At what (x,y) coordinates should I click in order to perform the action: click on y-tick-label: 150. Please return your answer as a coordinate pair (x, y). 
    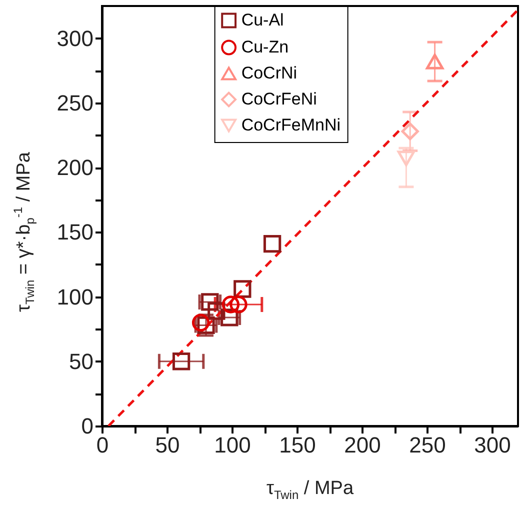
    Looking at the image, I should click on (75, 232).